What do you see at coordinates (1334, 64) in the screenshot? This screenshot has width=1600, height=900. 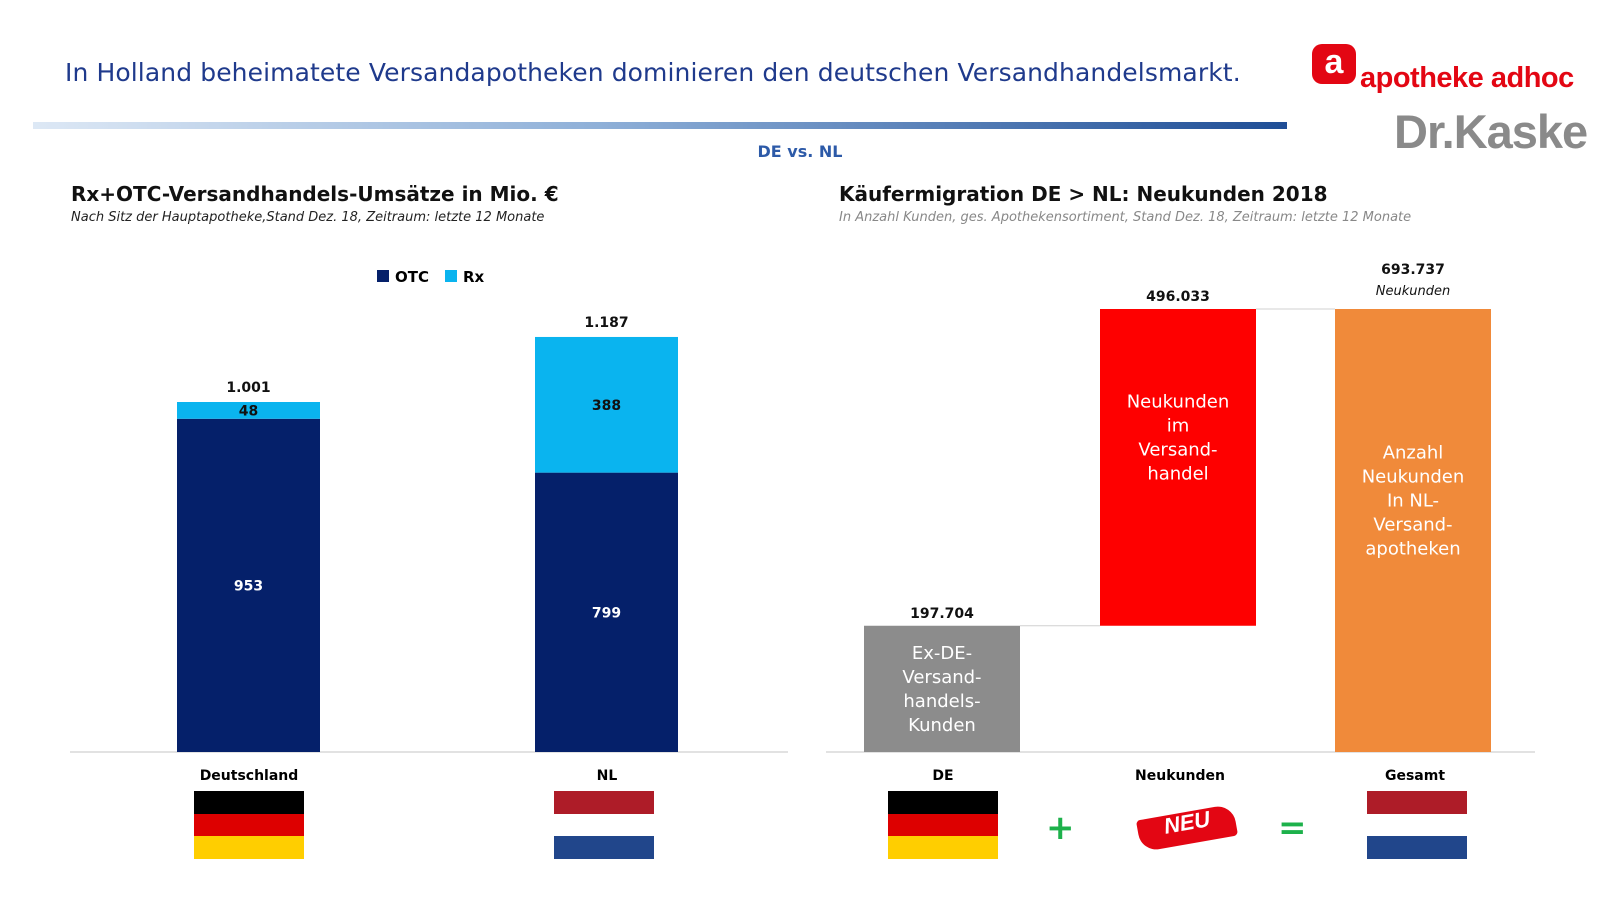 I see `apotheke-adhoc-logo-icon: a` at bounding box center [1334, 64].